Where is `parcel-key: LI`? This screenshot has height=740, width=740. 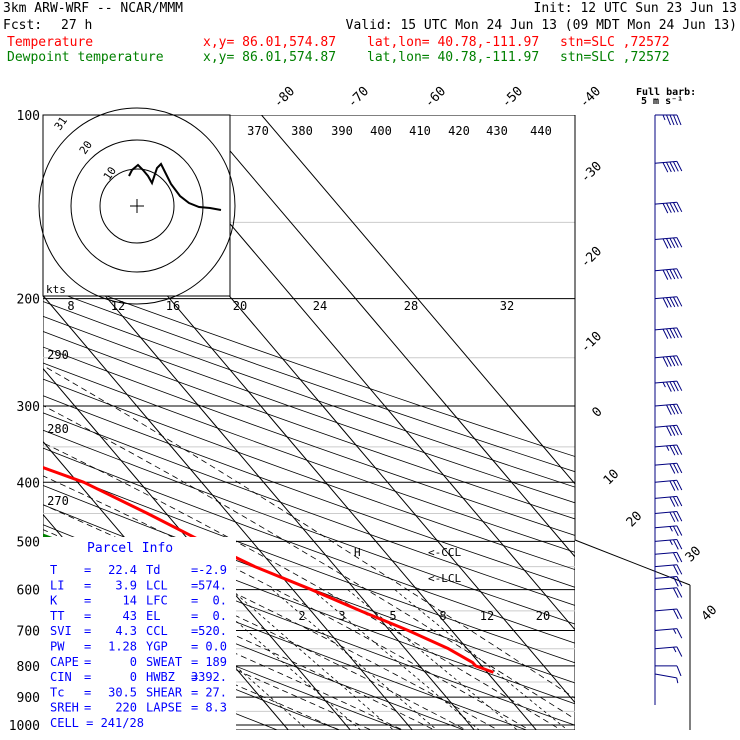 parcel-key: LI is located at coordinates (57, 585).